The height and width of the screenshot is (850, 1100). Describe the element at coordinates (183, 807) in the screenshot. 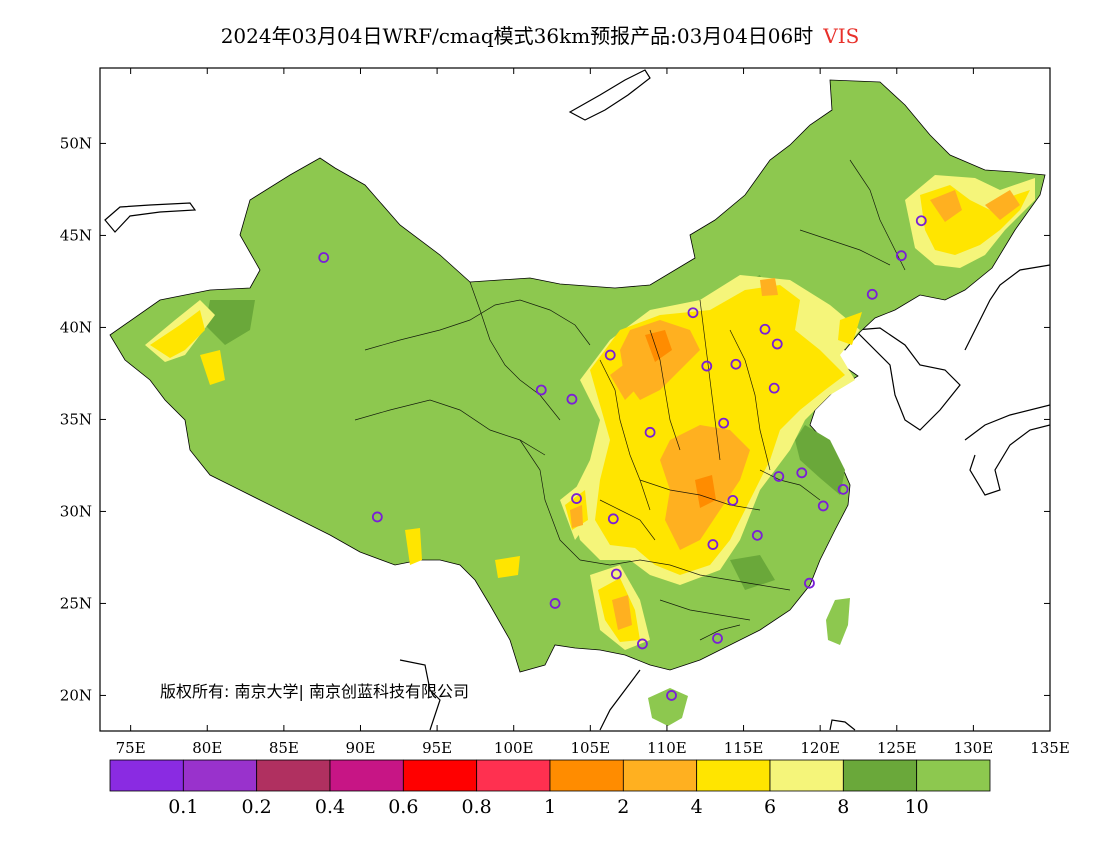

I see `legend-label: 0.1` at that location.